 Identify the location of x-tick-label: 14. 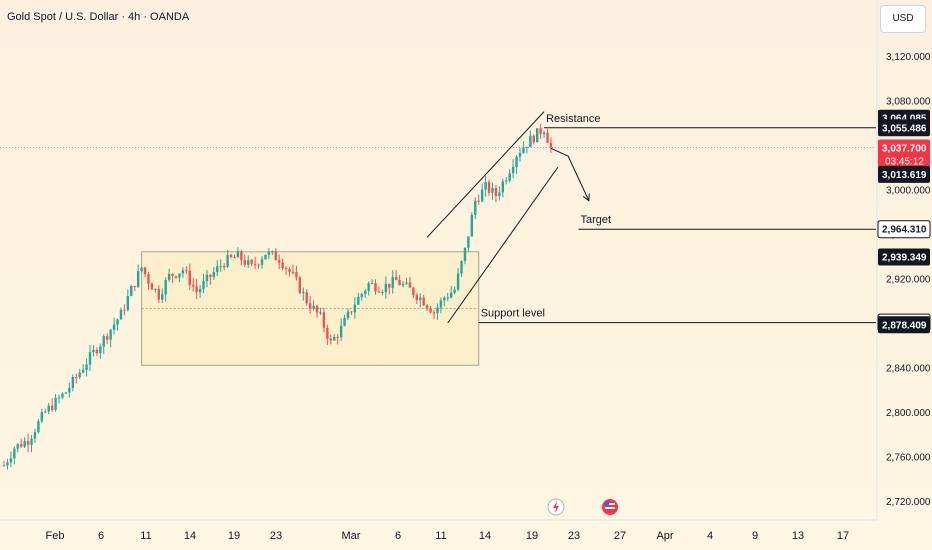
(190, 536).